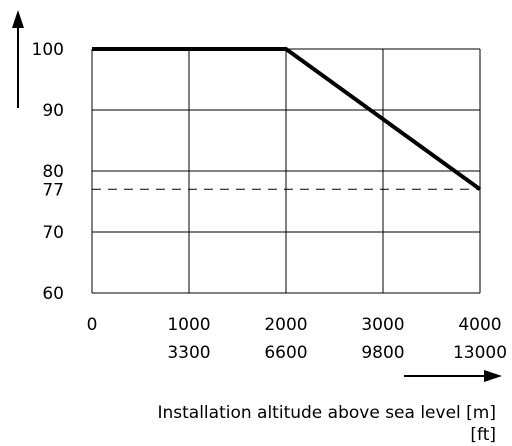  Describe the element at coordinates (285, 353) in the screenshot. I see `x-tick-label-ft: 6600` at that location.